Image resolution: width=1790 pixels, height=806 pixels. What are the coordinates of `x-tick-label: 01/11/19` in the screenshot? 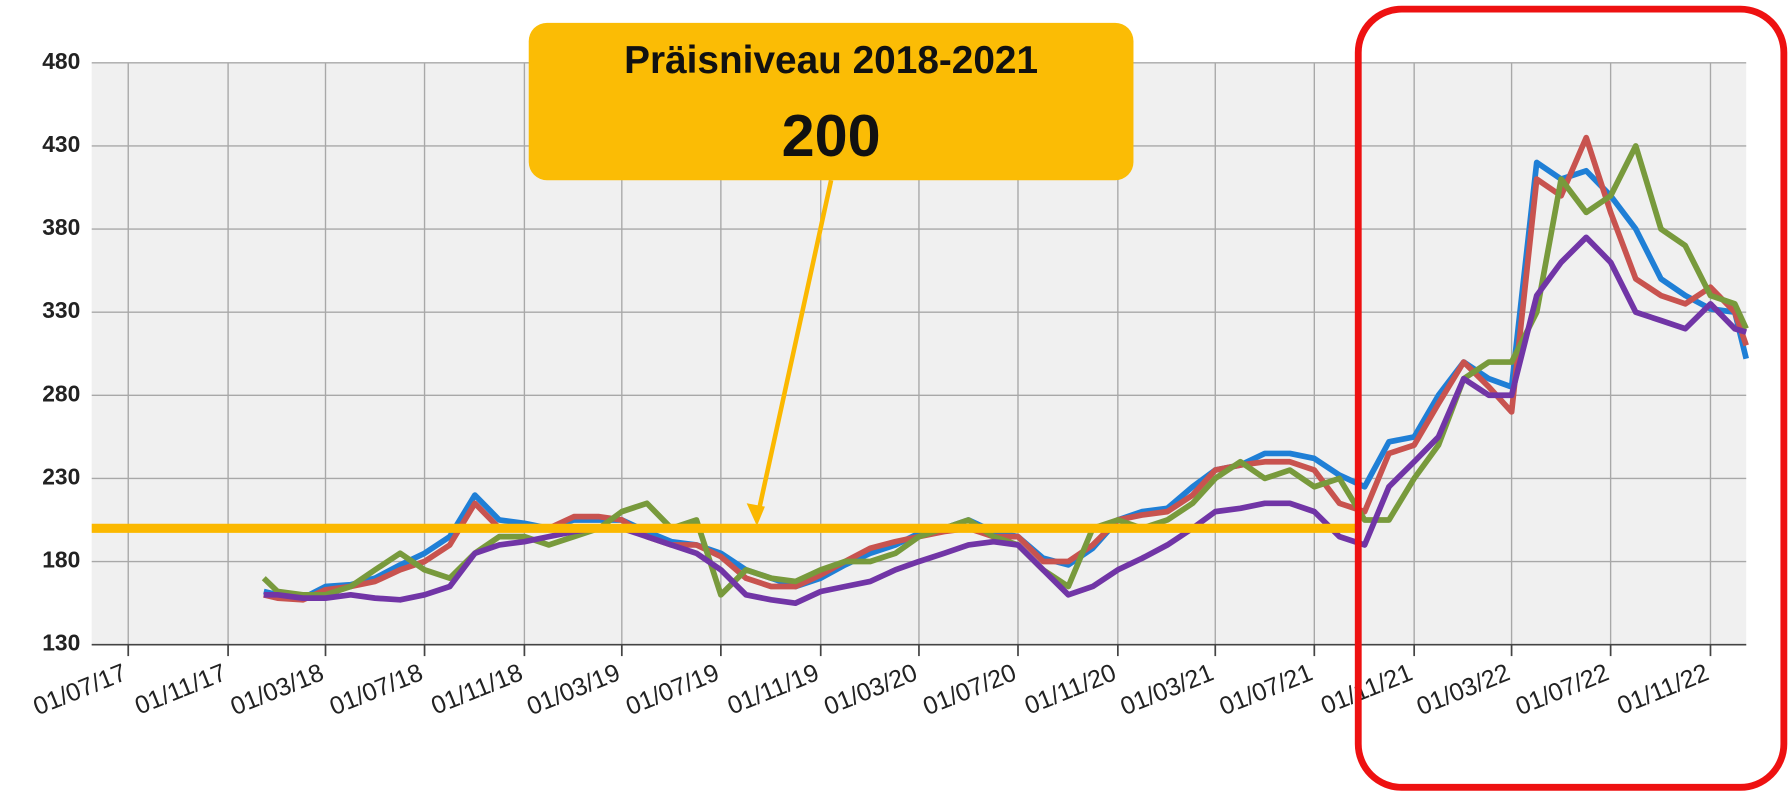 It's located at (773, 690).